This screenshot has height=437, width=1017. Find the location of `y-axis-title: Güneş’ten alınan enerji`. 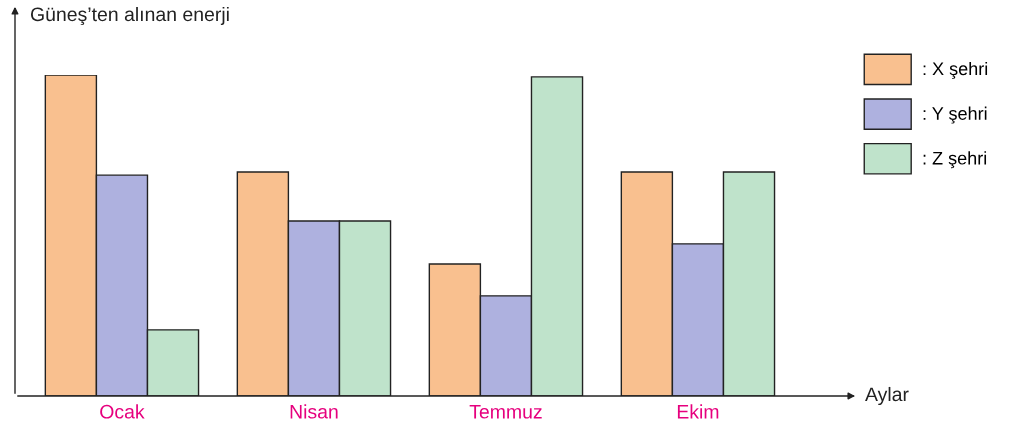

y-axis-title: Güneş’ten alınan enerji is located at coordinates (129, 16).